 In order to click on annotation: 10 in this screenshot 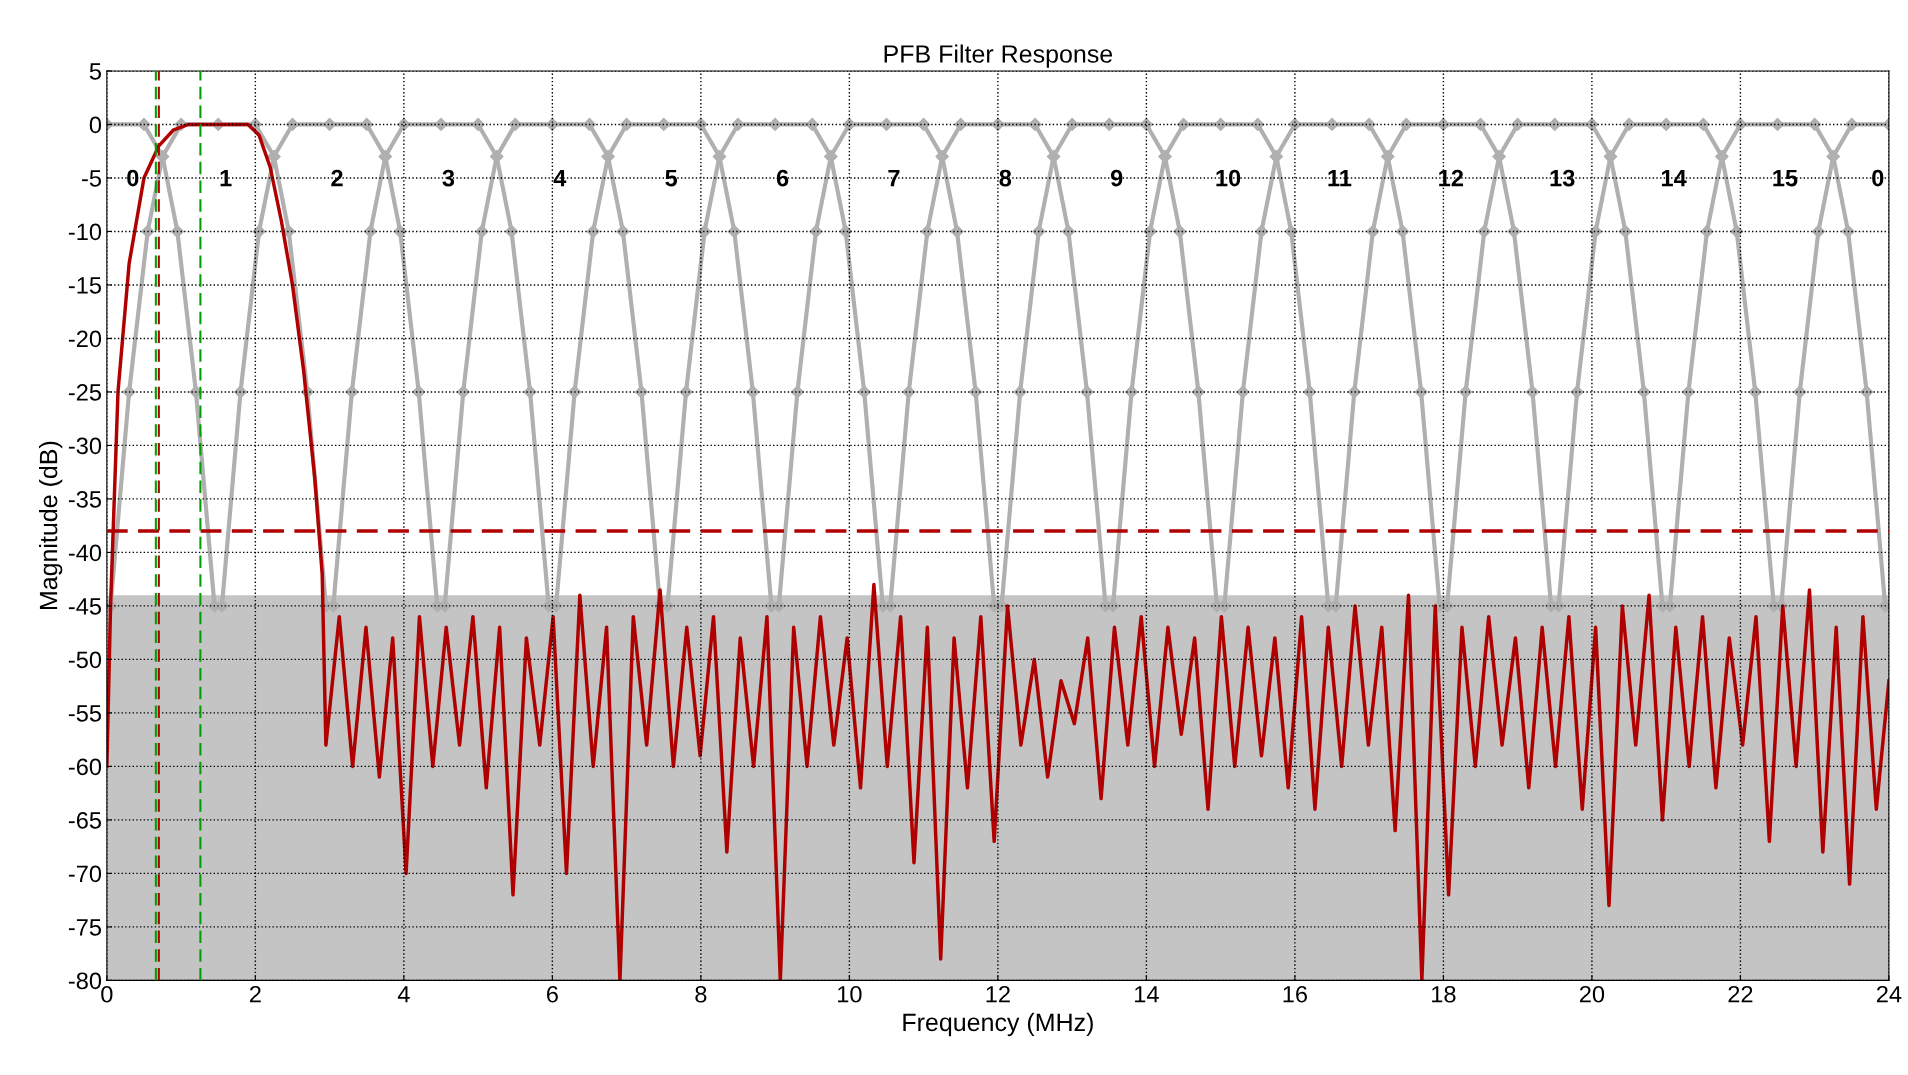, I will do `click(1228, 178)`.